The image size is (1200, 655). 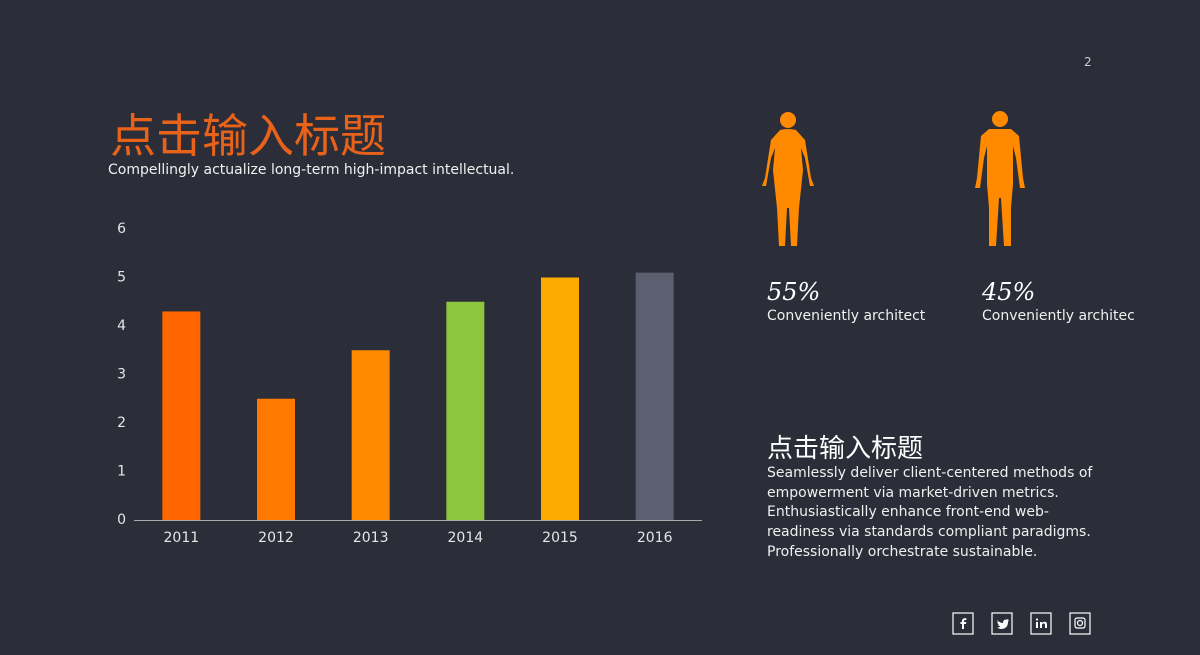 What do you see at coordinates (1088, 62) in the screenshot?
I see `page-number: 2` at bounding box center [1088, 62].